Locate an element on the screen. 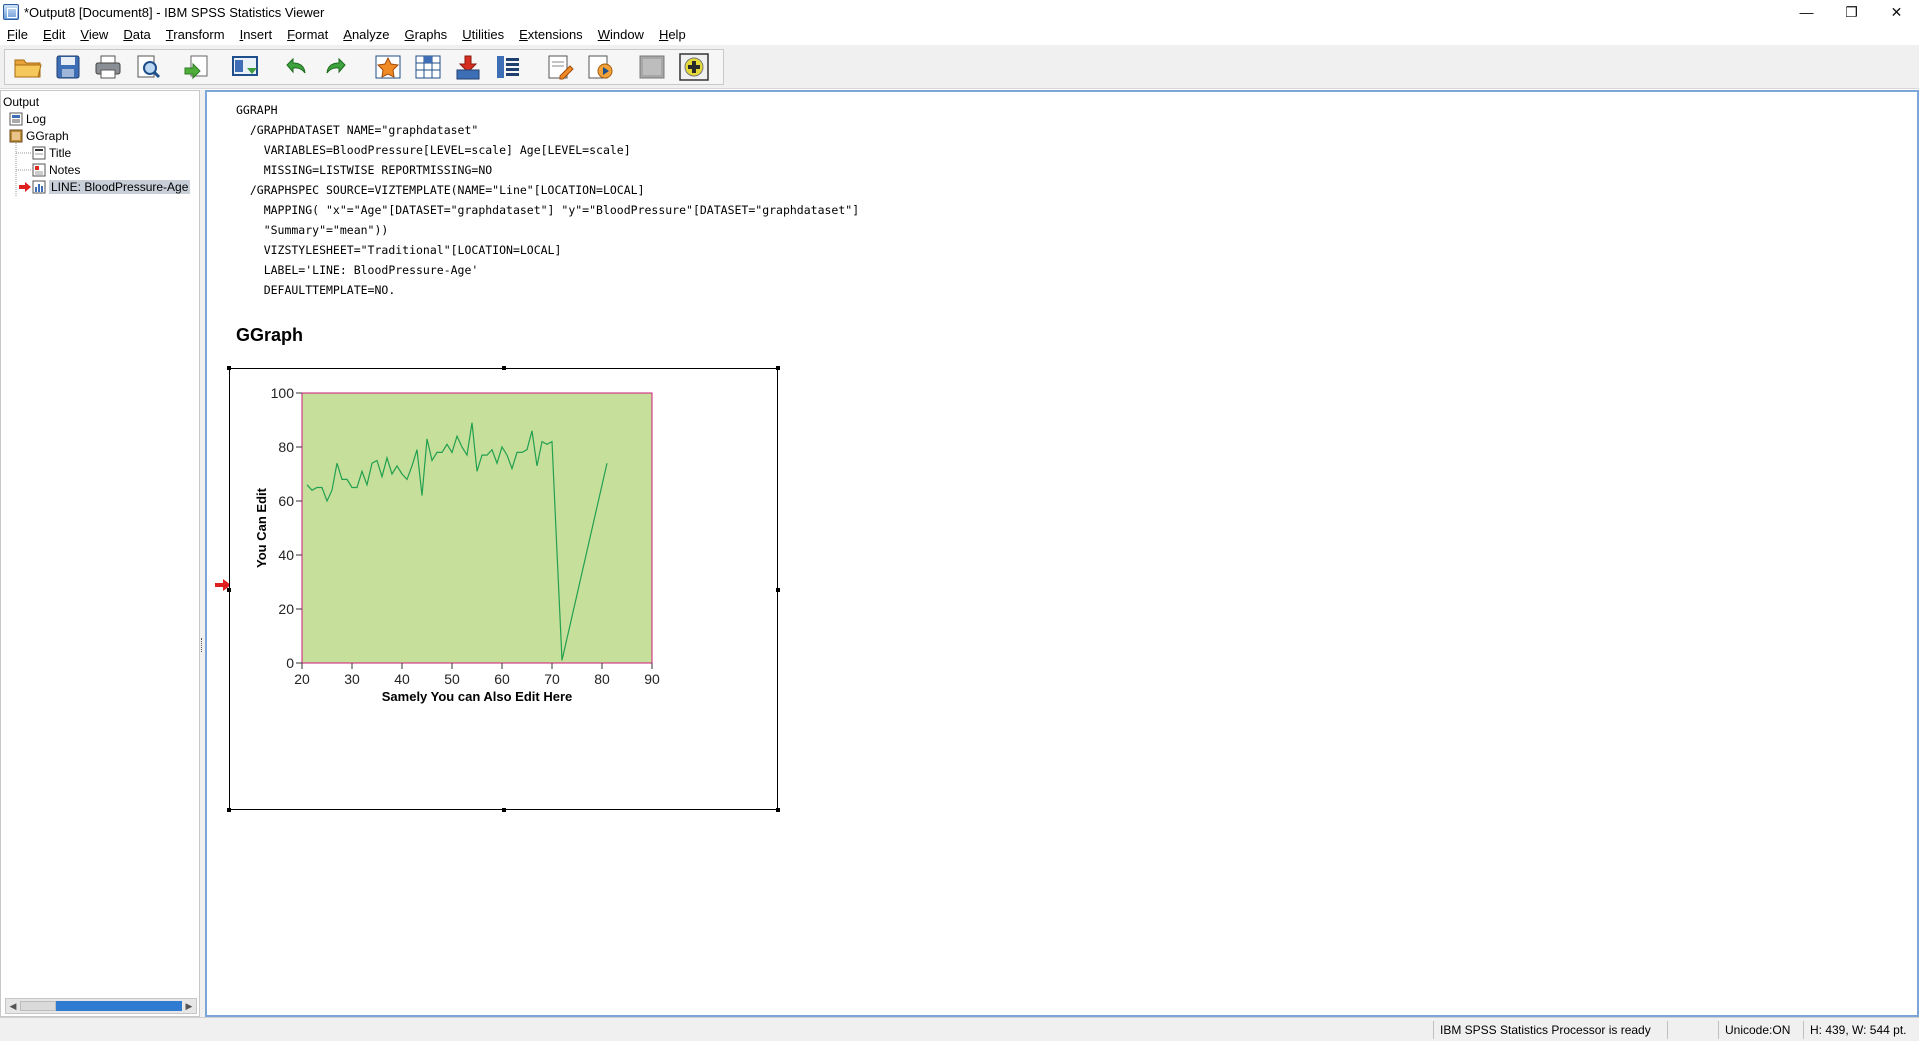 This screenshot has width=1919, height=1041. x-tick-label: 30 is located at coordinates (352, 679).